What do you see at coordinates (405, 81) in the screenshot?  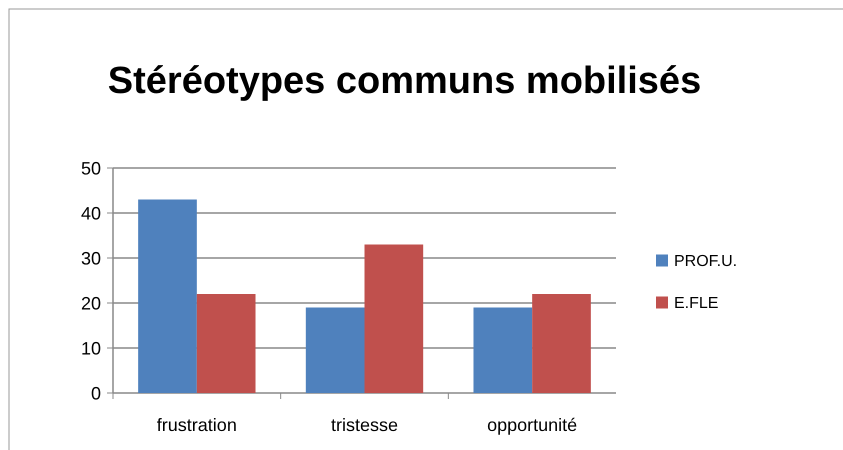 I see `chart-title: Stéréotypes communs mobilisés` at bounding box center [405, 81].